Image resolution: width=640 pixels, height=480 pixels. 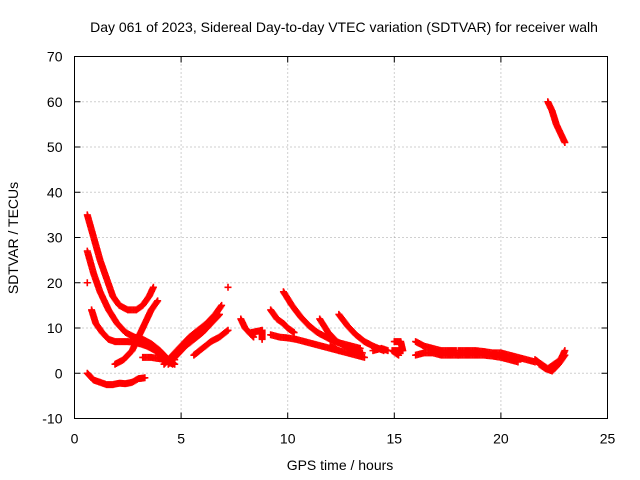 What do you see at coordinates (158, 301) in the screenshot?
I see `point-arc6` at bounding box center [158, 301].